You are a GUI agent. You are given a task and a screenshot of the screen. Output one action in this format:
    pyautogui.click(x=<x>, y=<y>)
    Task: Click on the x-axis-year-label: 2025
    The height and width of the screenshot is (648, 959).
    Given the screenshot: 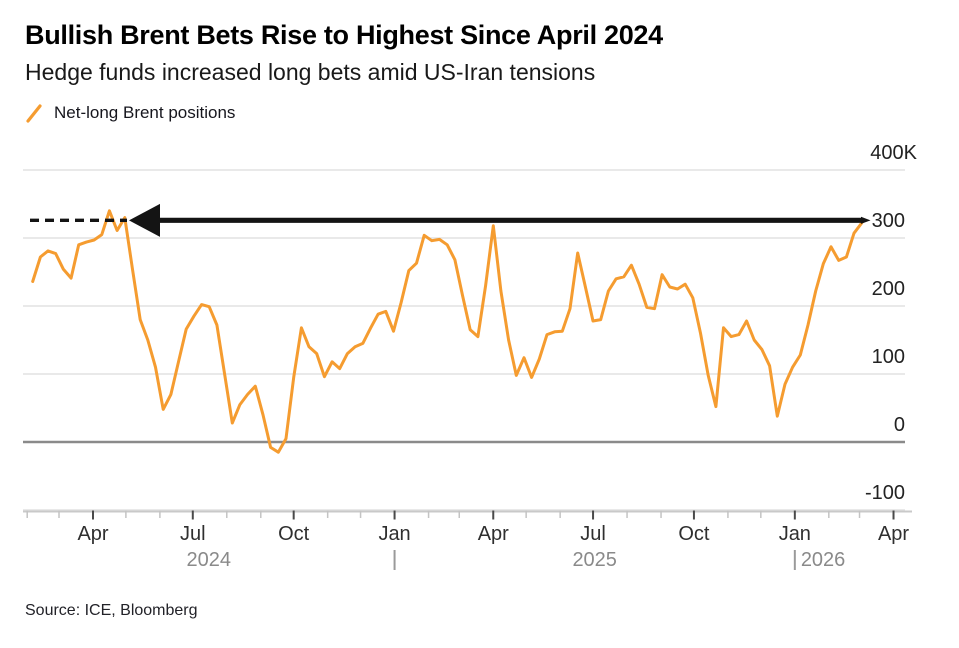 What is the action you would take?
    pyautogui.click(x=594, y=560)
    